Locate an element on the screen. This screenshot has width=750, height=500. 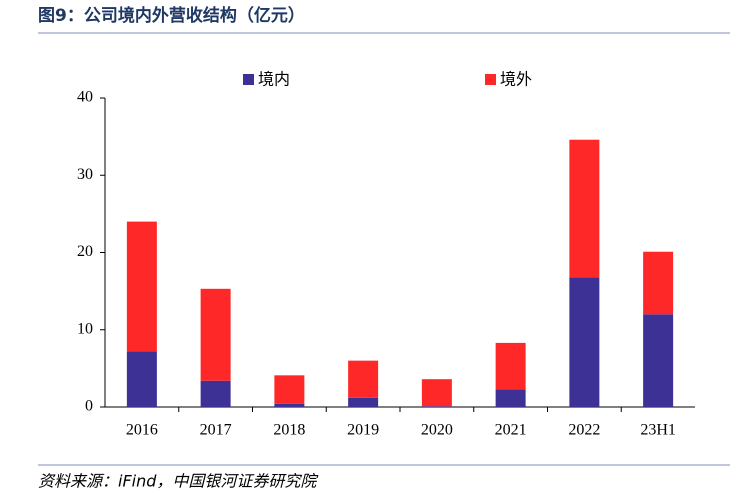
x-tick-label: 2022 is located at coordinates (584, 430).